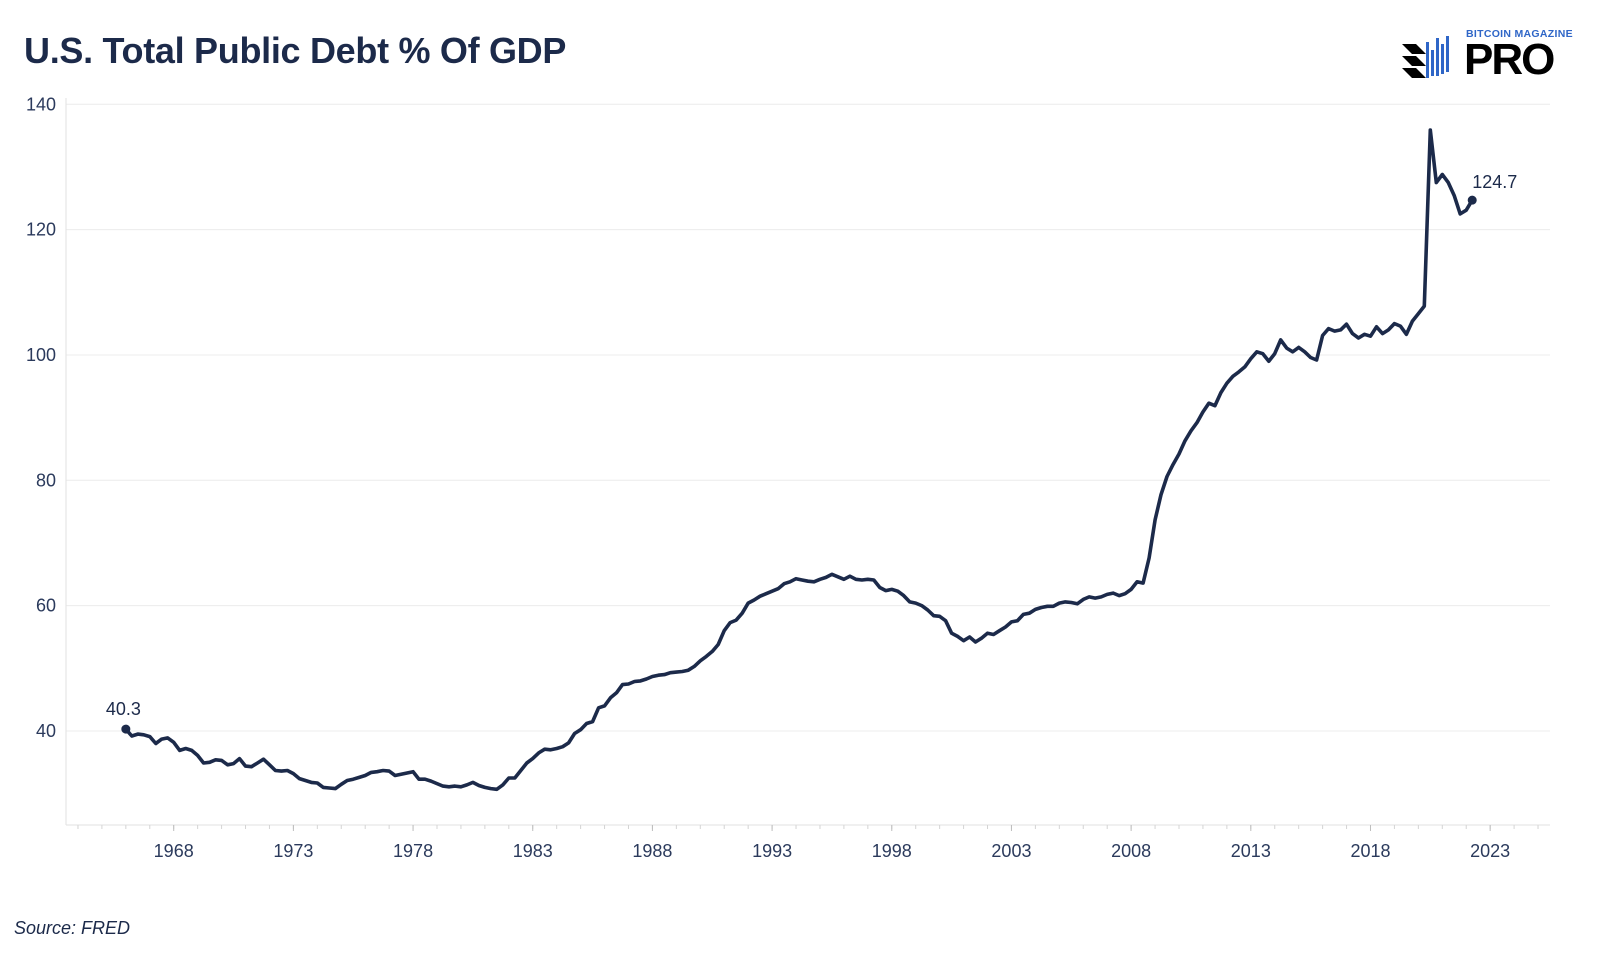 The width and height of the screenshot is (1600, 960). What do you see at coordinates (1425, 57) in the screenshot?
I see `candlestick-logo-icon` at bounding box center [1425, 57].